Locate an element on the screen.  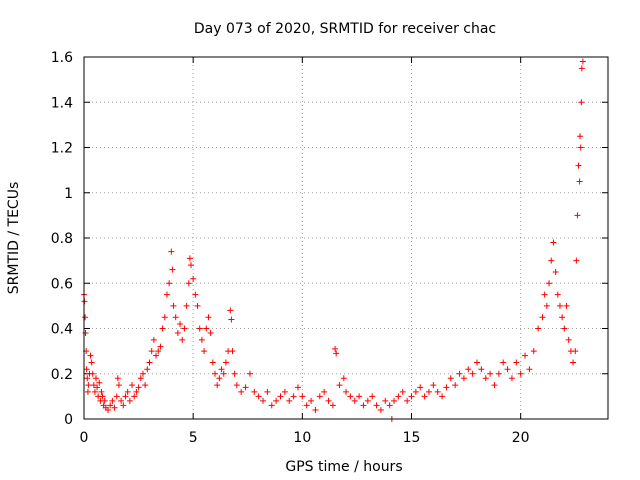
y-tick-label: 1 is located at coordinates (68, 194).